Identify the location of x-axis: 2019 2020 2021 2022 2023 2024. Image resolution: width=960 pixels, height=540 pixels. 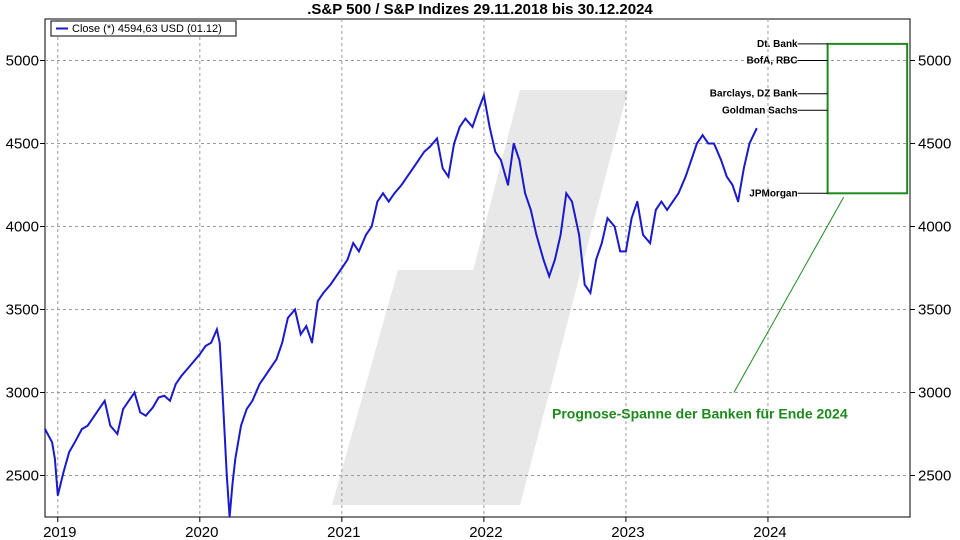
(415, 528).